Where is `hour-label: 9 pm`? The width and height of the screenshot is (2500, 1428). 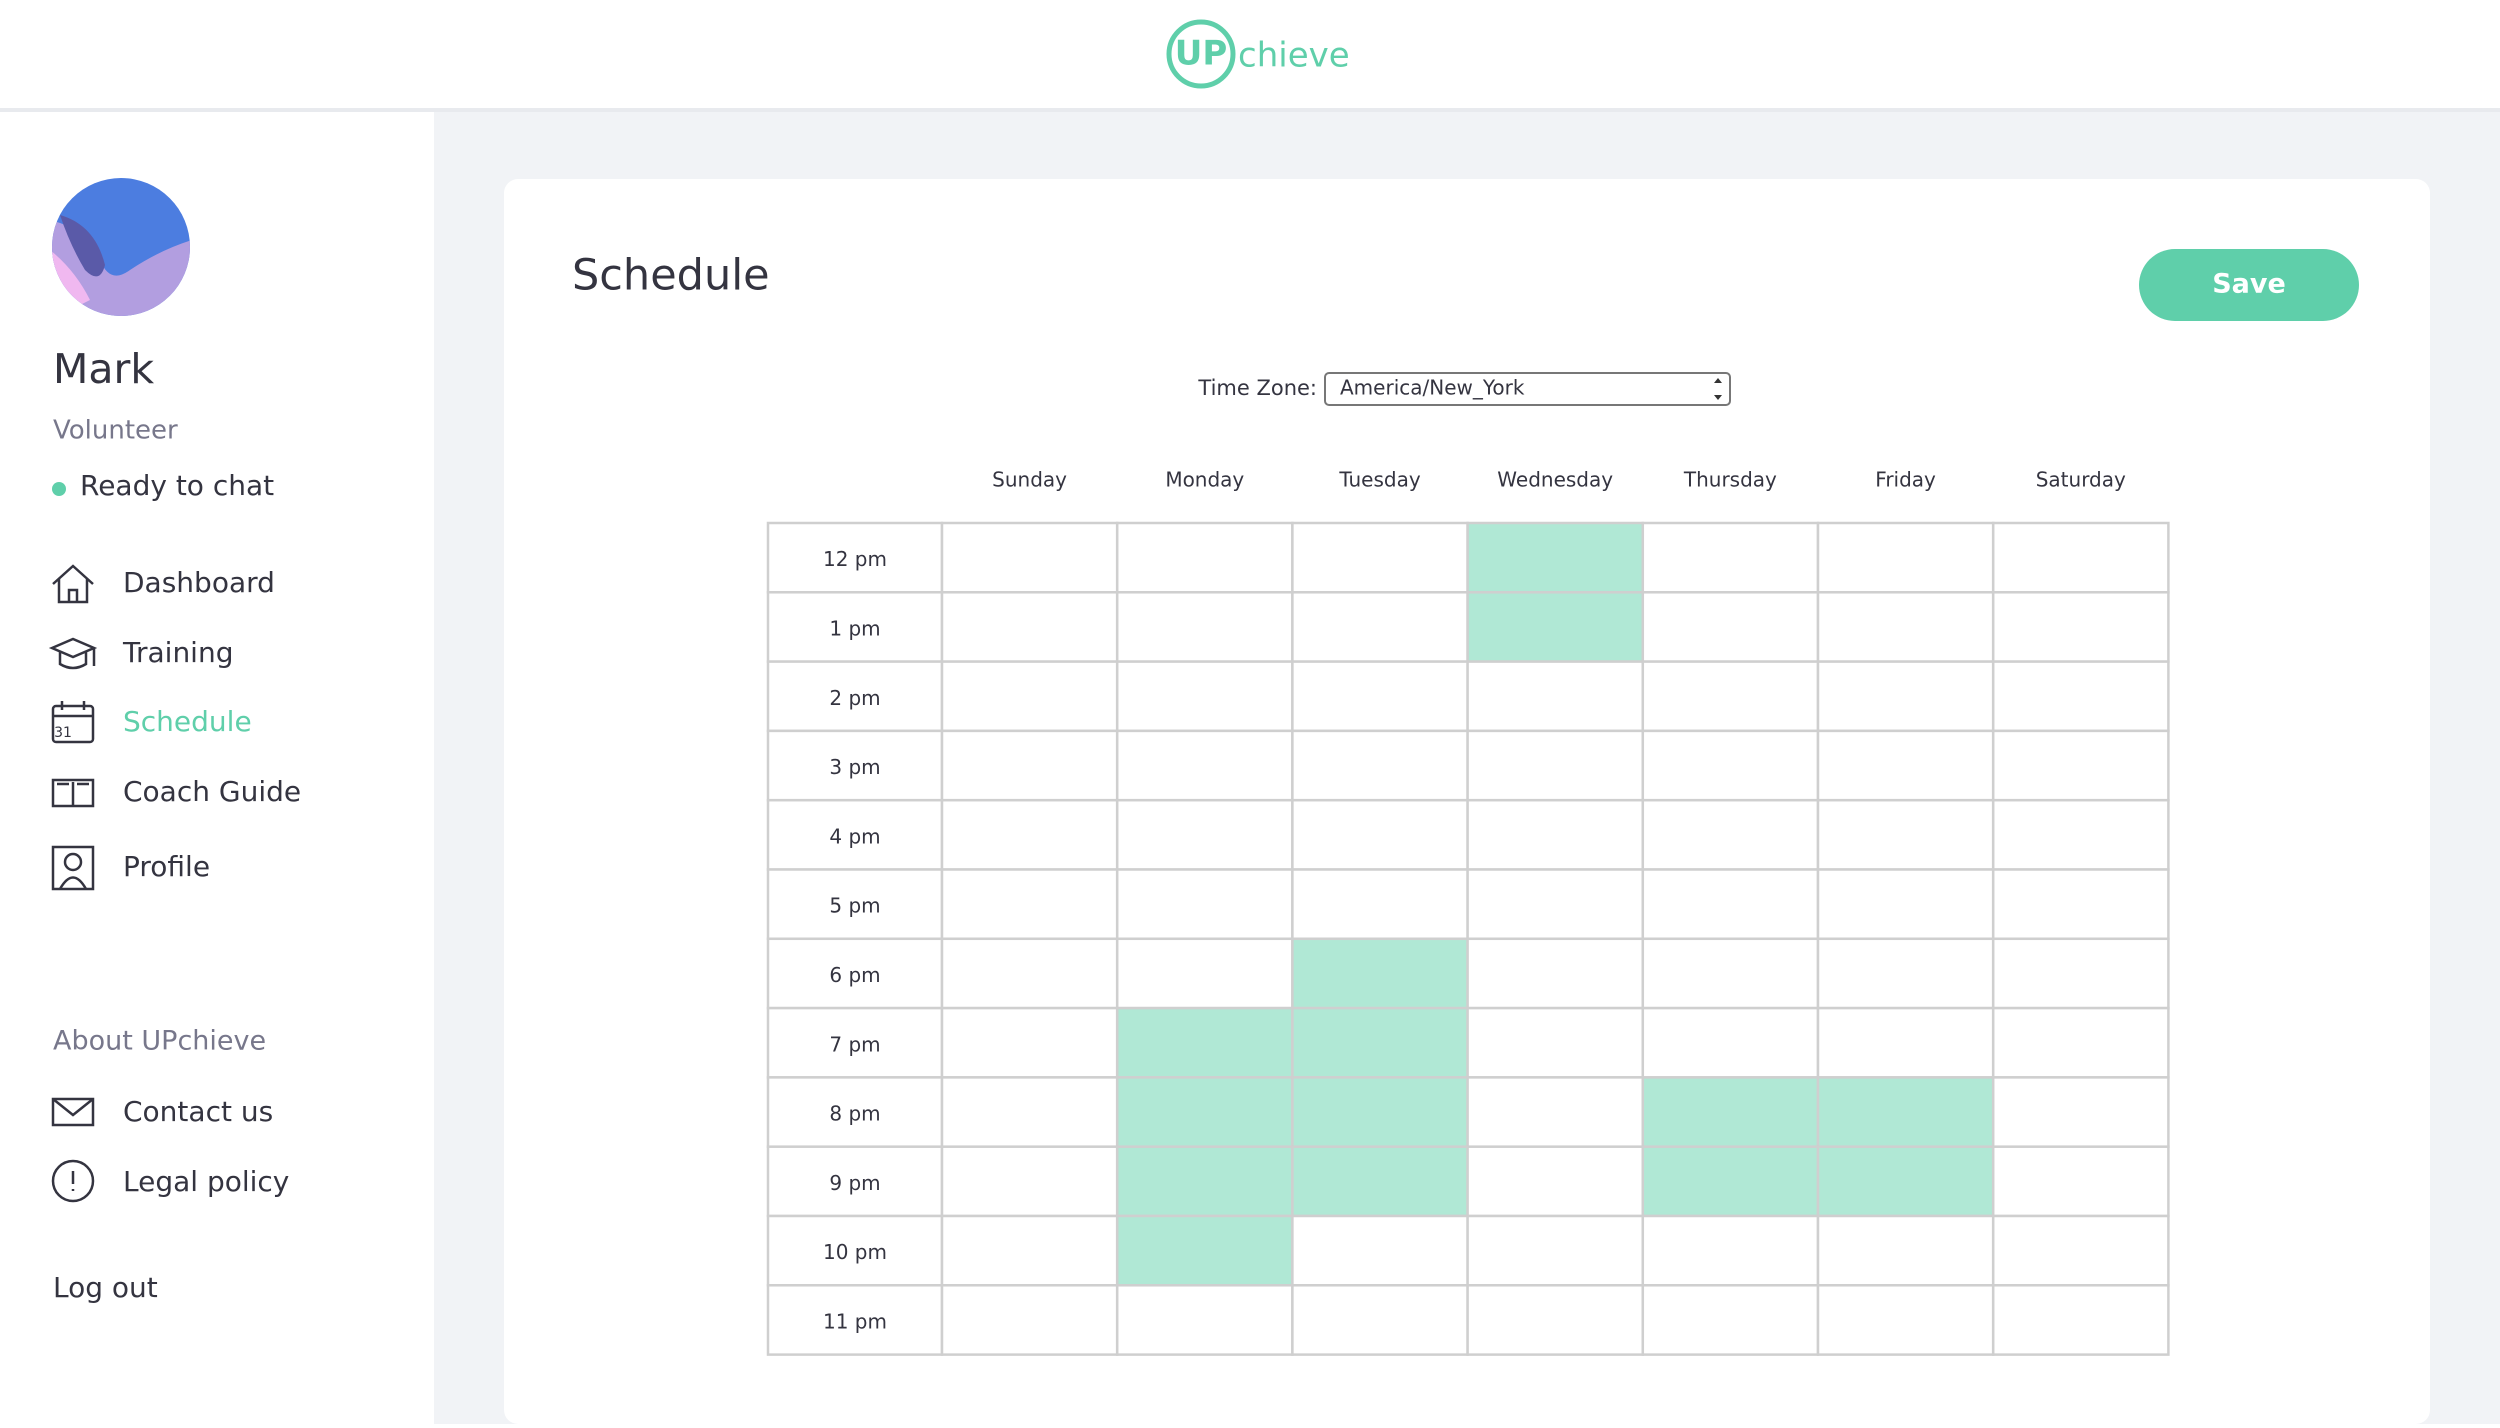 hour-label: 9 pm is located at coordinates (854, 1183).